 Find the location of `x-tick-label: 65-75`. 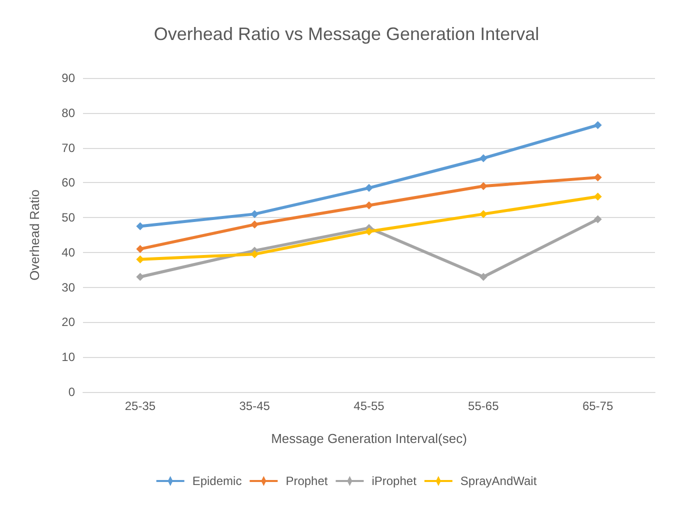

x-tick-label: 65-75 is located at coordinates (598, 406).